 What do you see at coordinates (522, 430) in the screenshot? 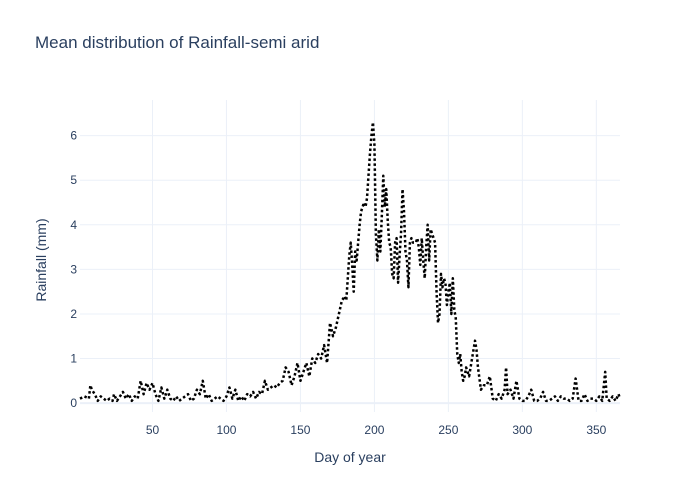
I see `x-tick-label: 300` at bounding box center [522, 430].